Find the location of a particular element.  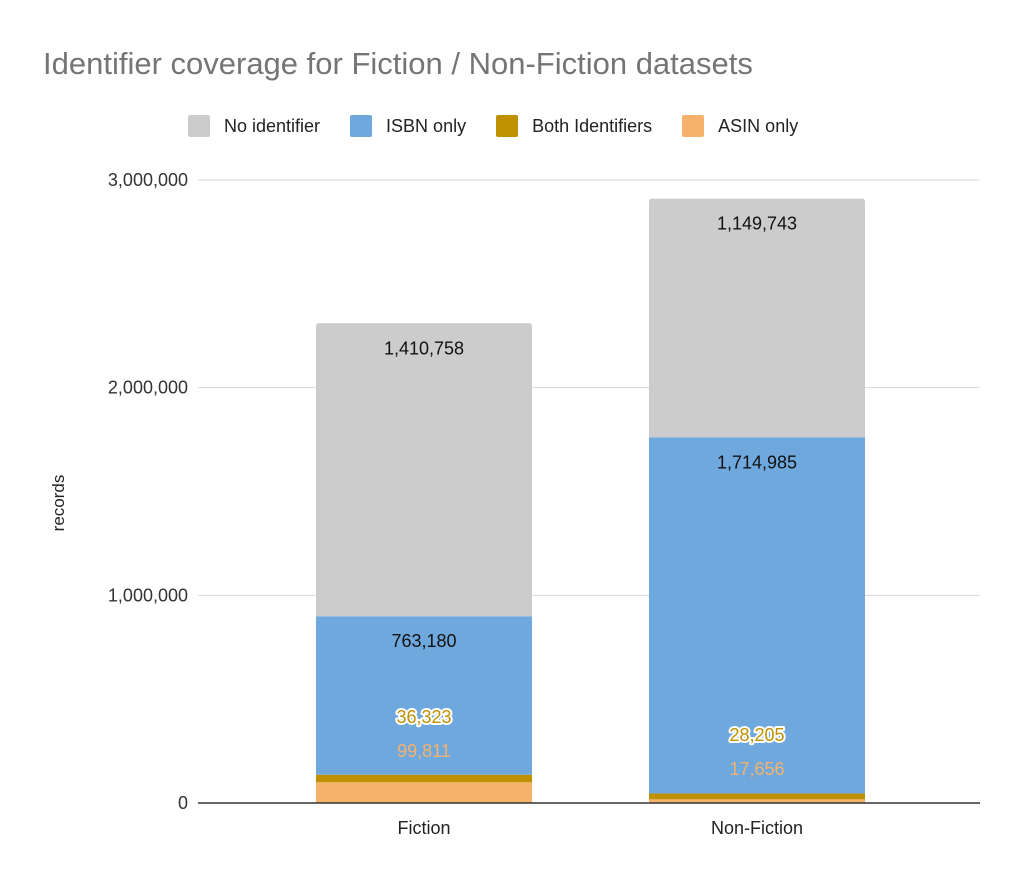

y-tick-label-1: 1,000,000 is located at coordinates (148, 595).